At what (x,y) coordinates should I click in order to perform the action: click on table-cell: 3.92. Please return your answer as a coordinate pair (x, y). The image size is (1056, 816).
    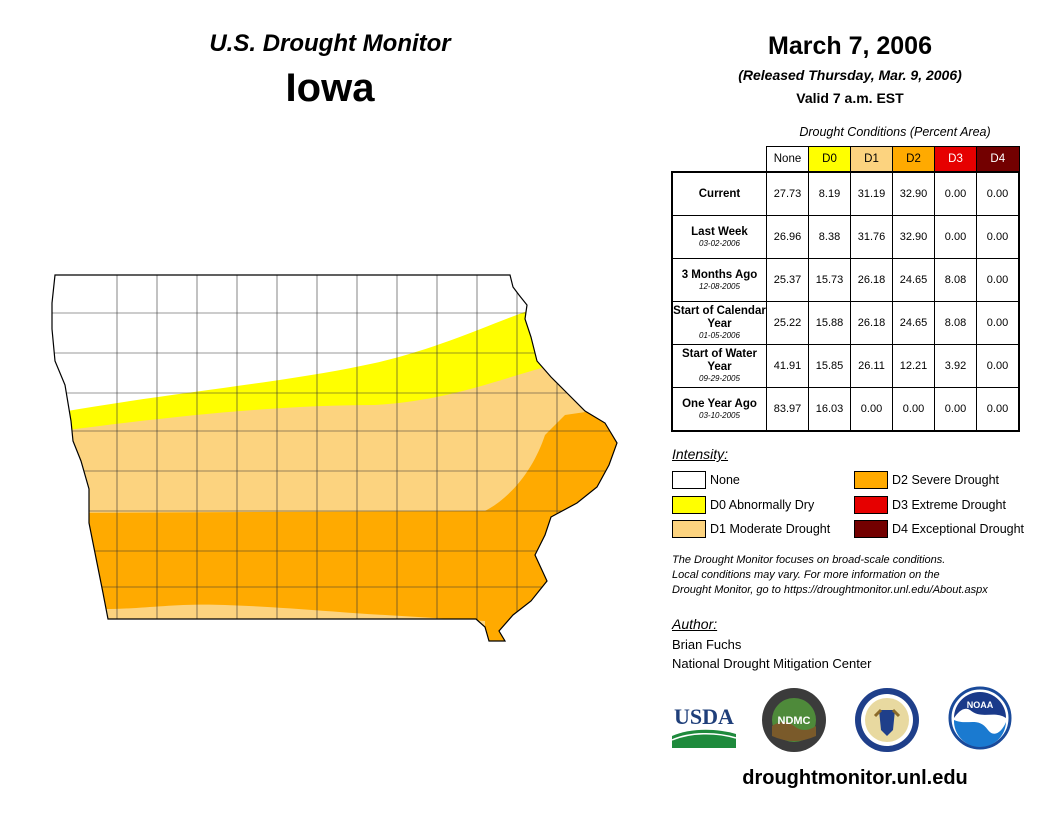
    Looking at the image, I should click on (955, 366).